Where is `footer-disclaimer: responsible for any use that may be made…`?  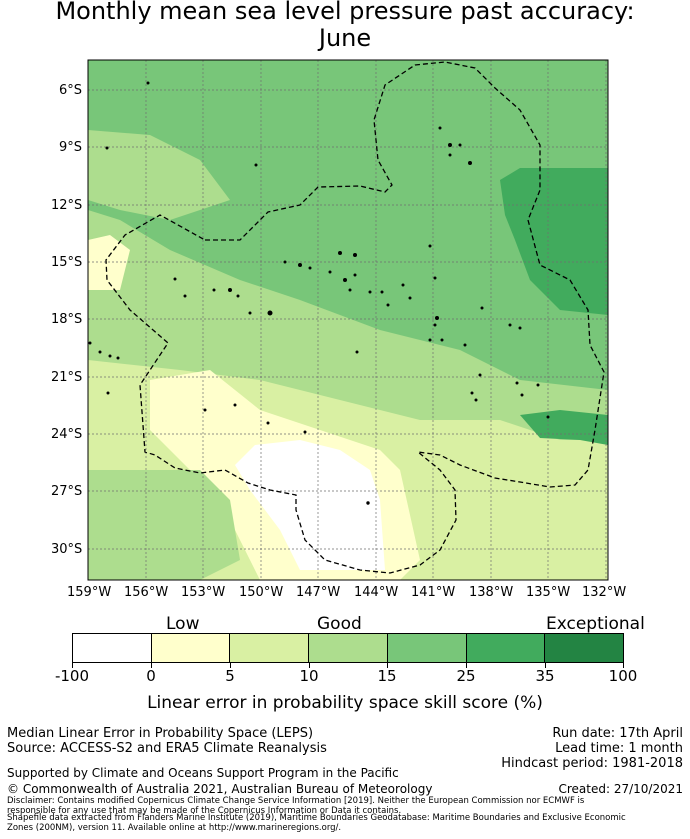
footer-disclaimer: responsible for any use that may be made… is located at coordinates (204, 811).